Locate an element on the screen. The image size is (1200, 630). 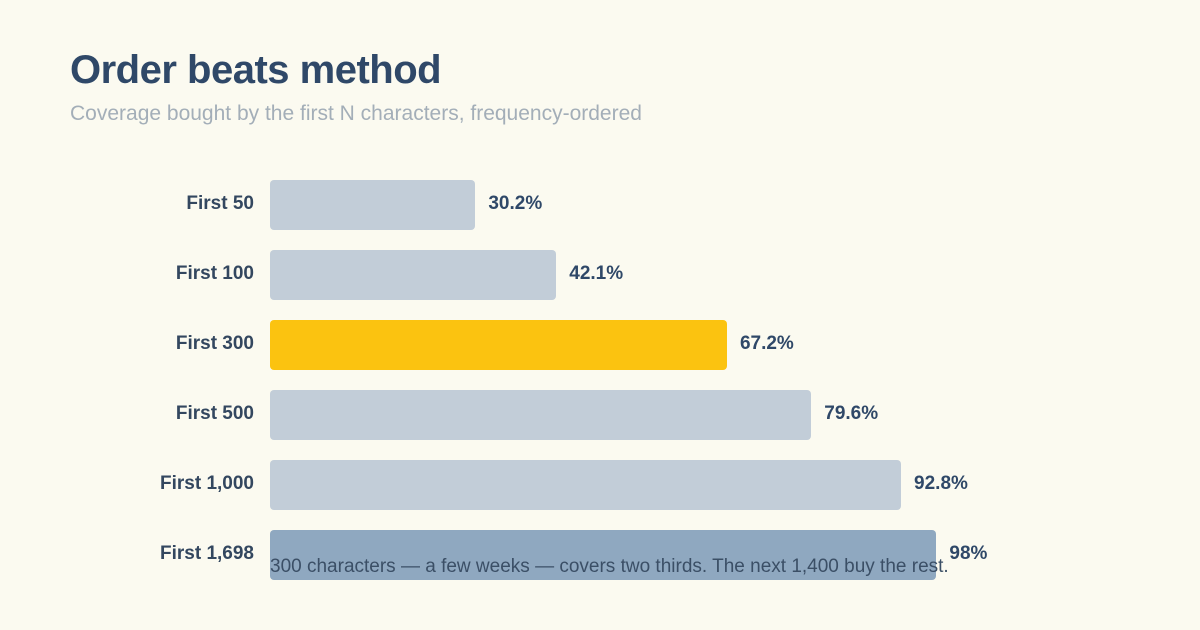
value-label: 30.2% is located at coordinates (515, 203).